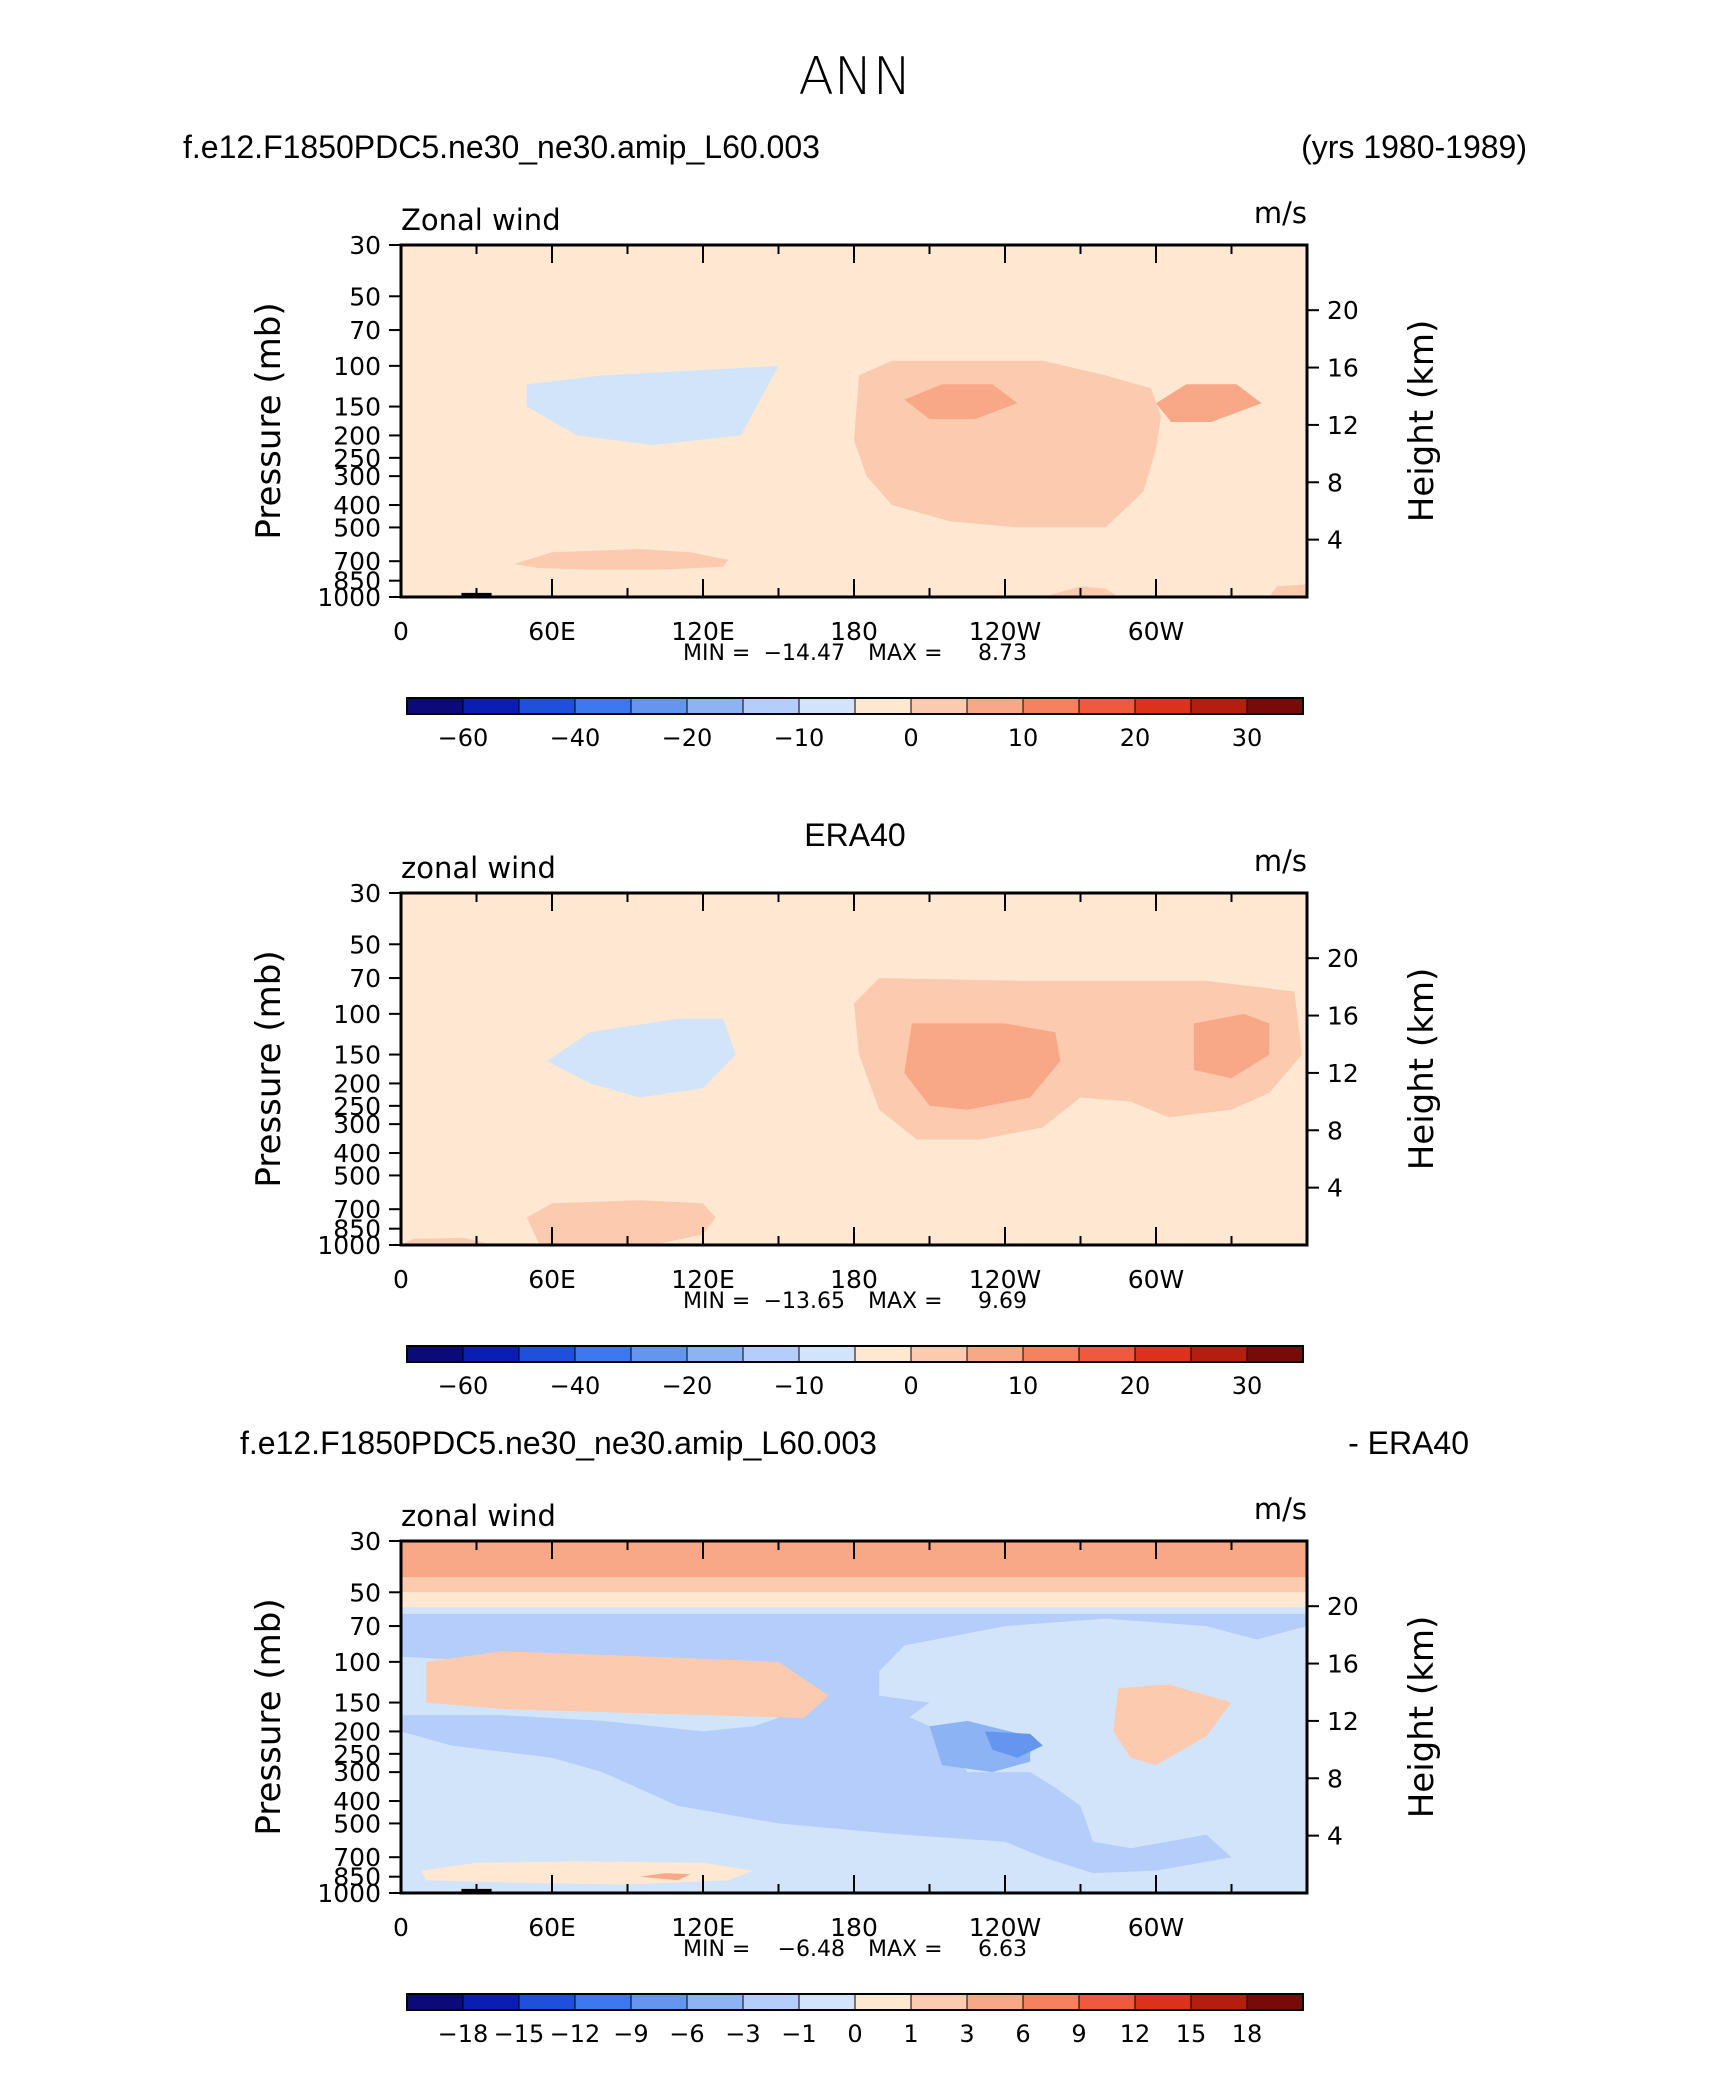 Image resolution: width=1710 pixels, height=2074 pixels. What do you see at coordinates (1156, 631) in the screenshot?
I see `x-tick-label: 60W` at bounding box center [1156, 631].